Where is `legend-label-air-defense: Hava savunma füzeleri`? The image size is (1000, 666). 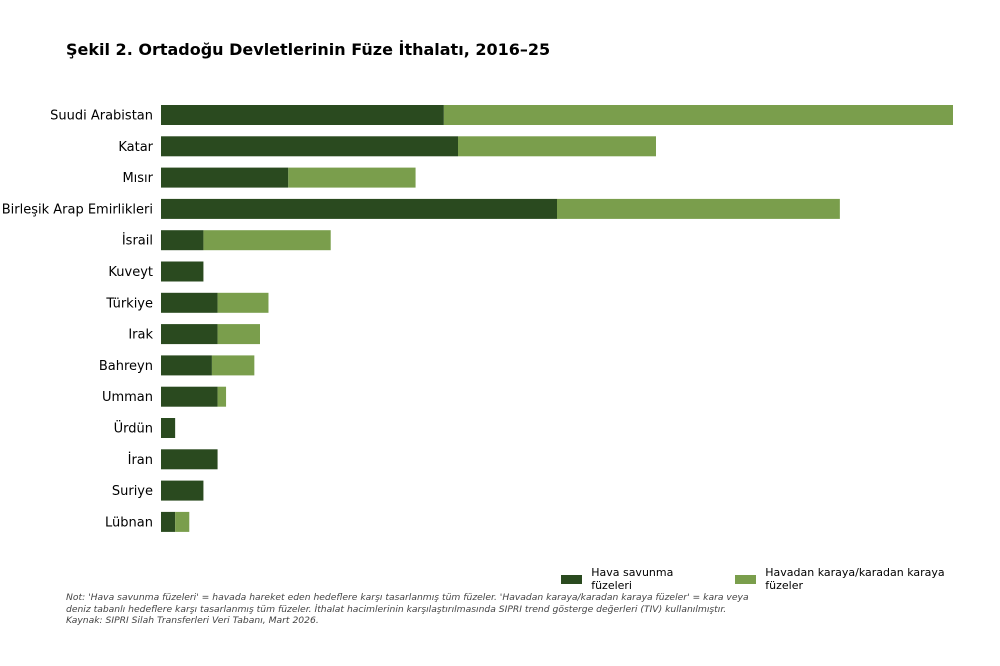 legend-label-air-defense: Hava savunma füzeleri is located at coordinates (632, 579).